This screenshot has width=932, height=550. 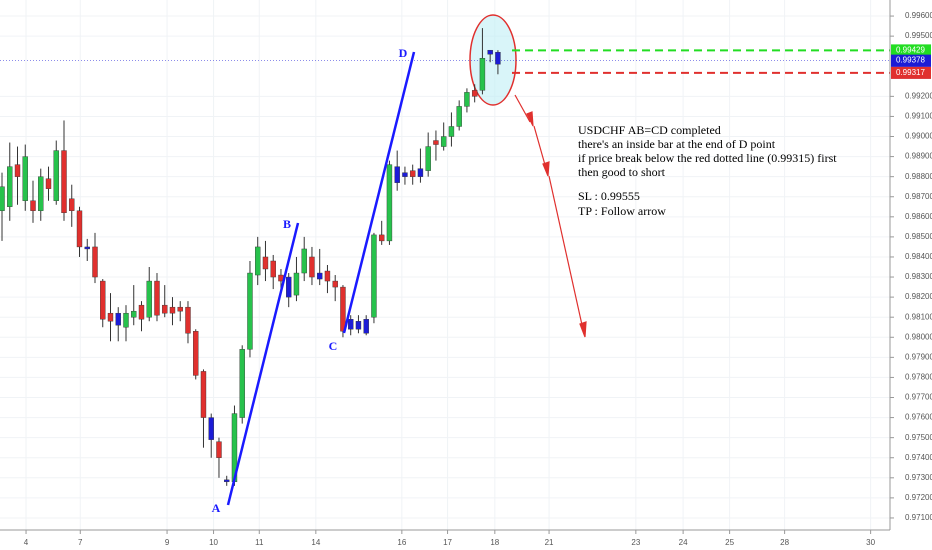 What do you see at coordinates (918, 356) in the screenshot?
I see `y-tick-label: 0.97900` at bounding box center [918, 356].